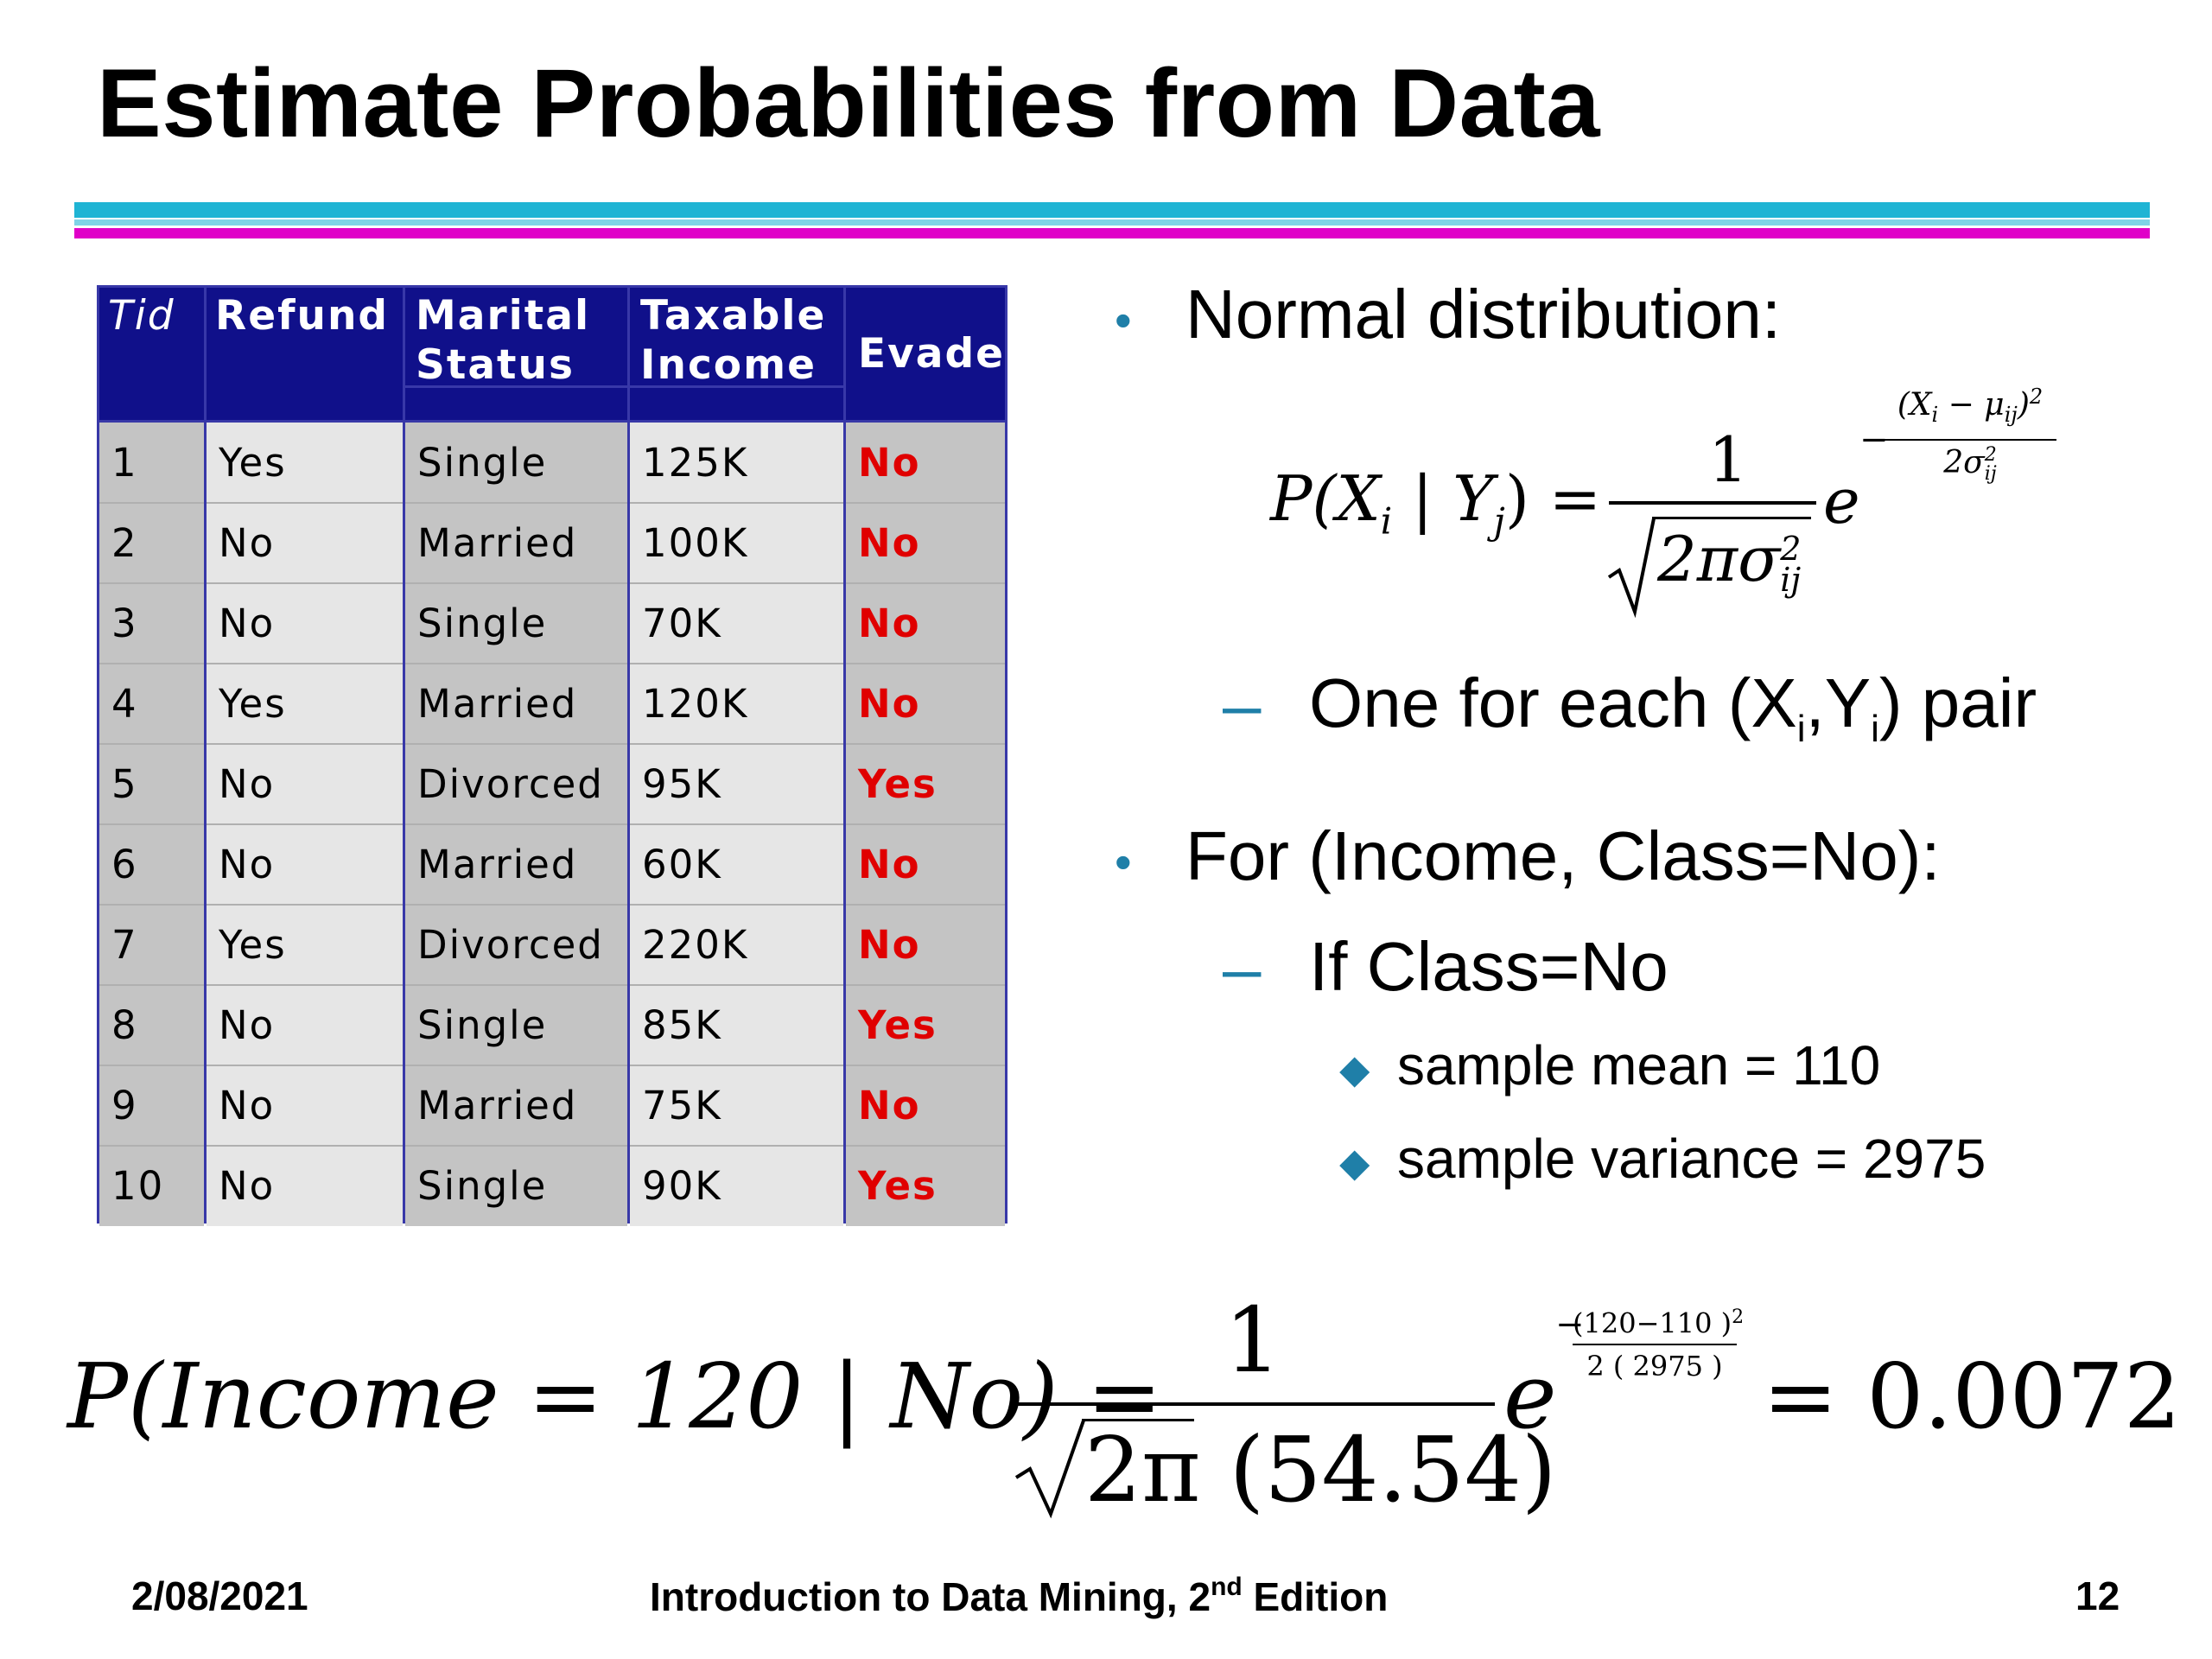  What do you see at coordinates (151, 543) in the screenshot?
I see `table-cell-tid: 2` at bounding box center [151, 543].